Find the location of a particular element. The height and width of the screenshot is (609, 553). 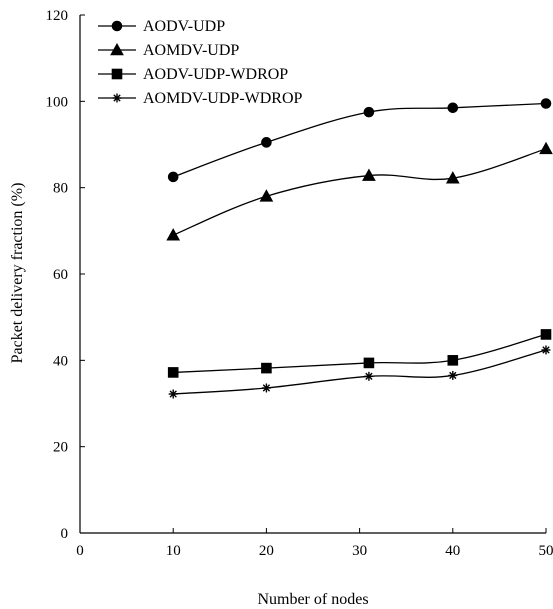

x-tick-label: 50 is located at coordinates (546, 551).